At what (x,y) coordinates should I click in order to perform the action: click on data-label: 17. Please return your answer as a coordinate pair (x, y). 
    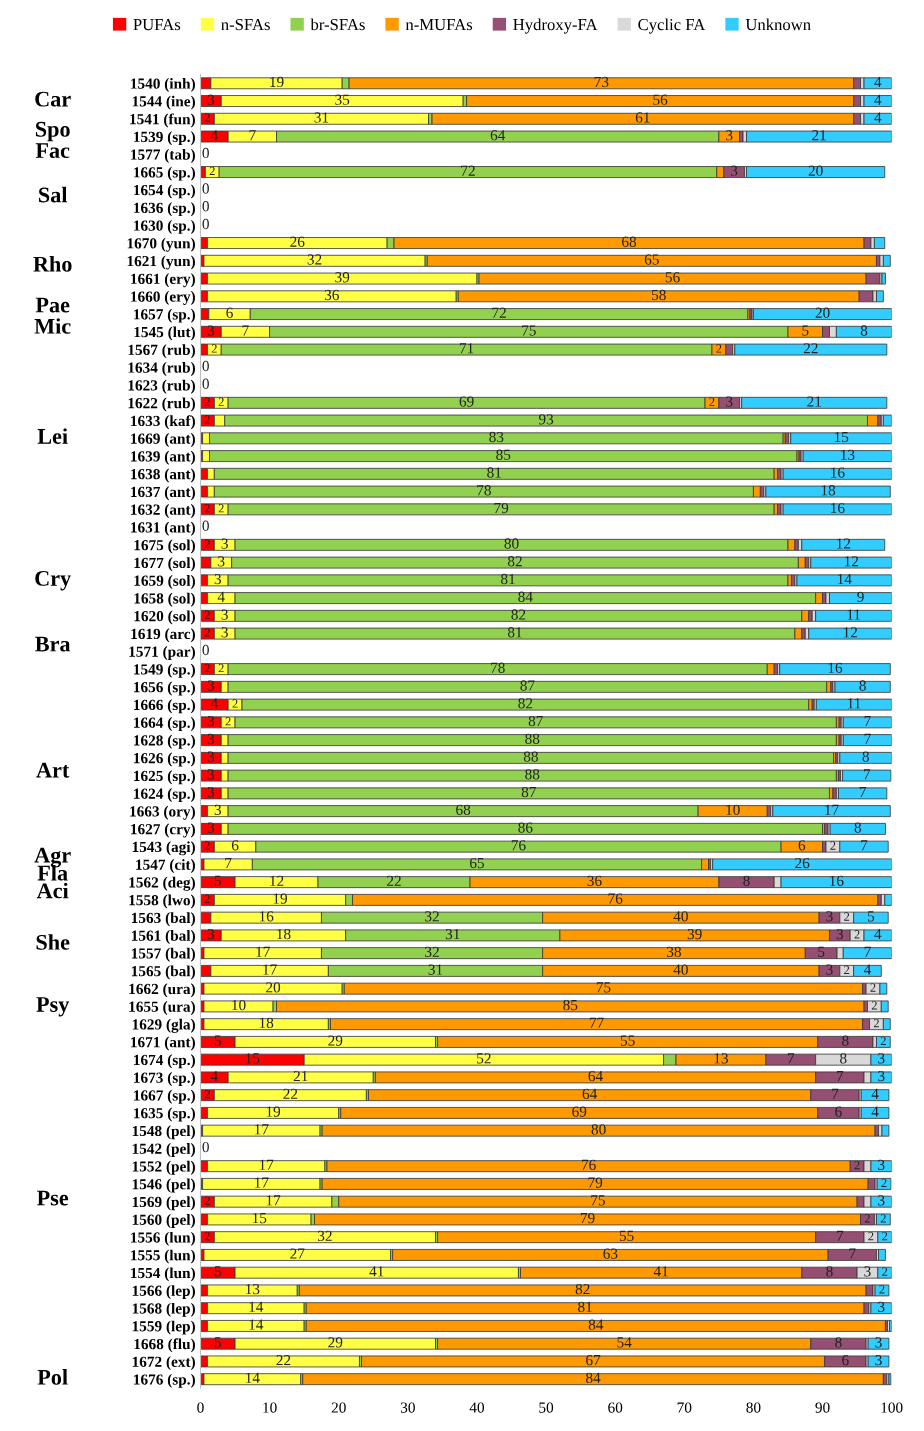
    Looking at the image, I should click on (832, 809).